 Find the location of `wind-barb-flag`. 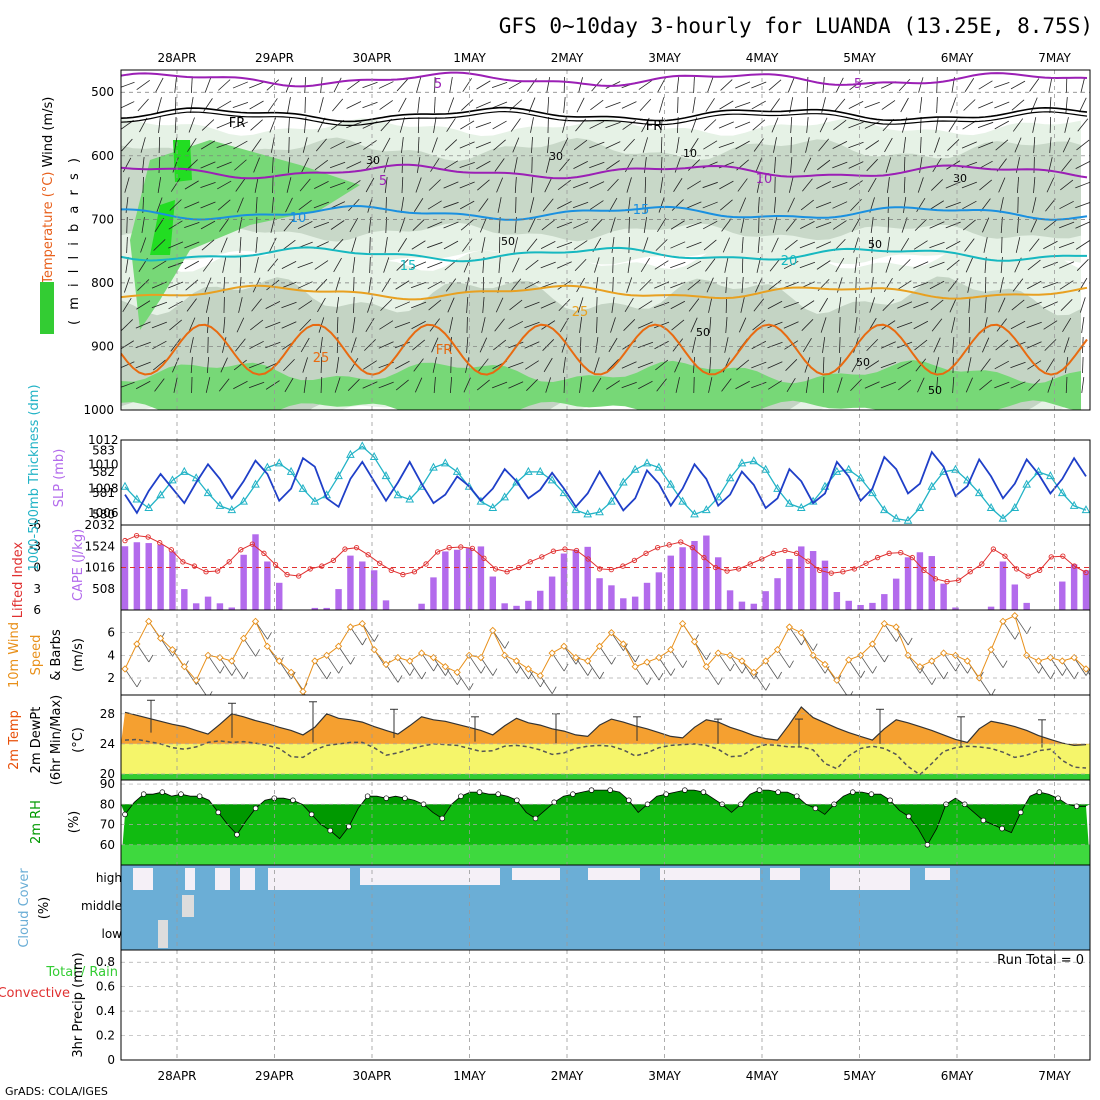

wind-barb-flag is located at coordinates (934, 681).